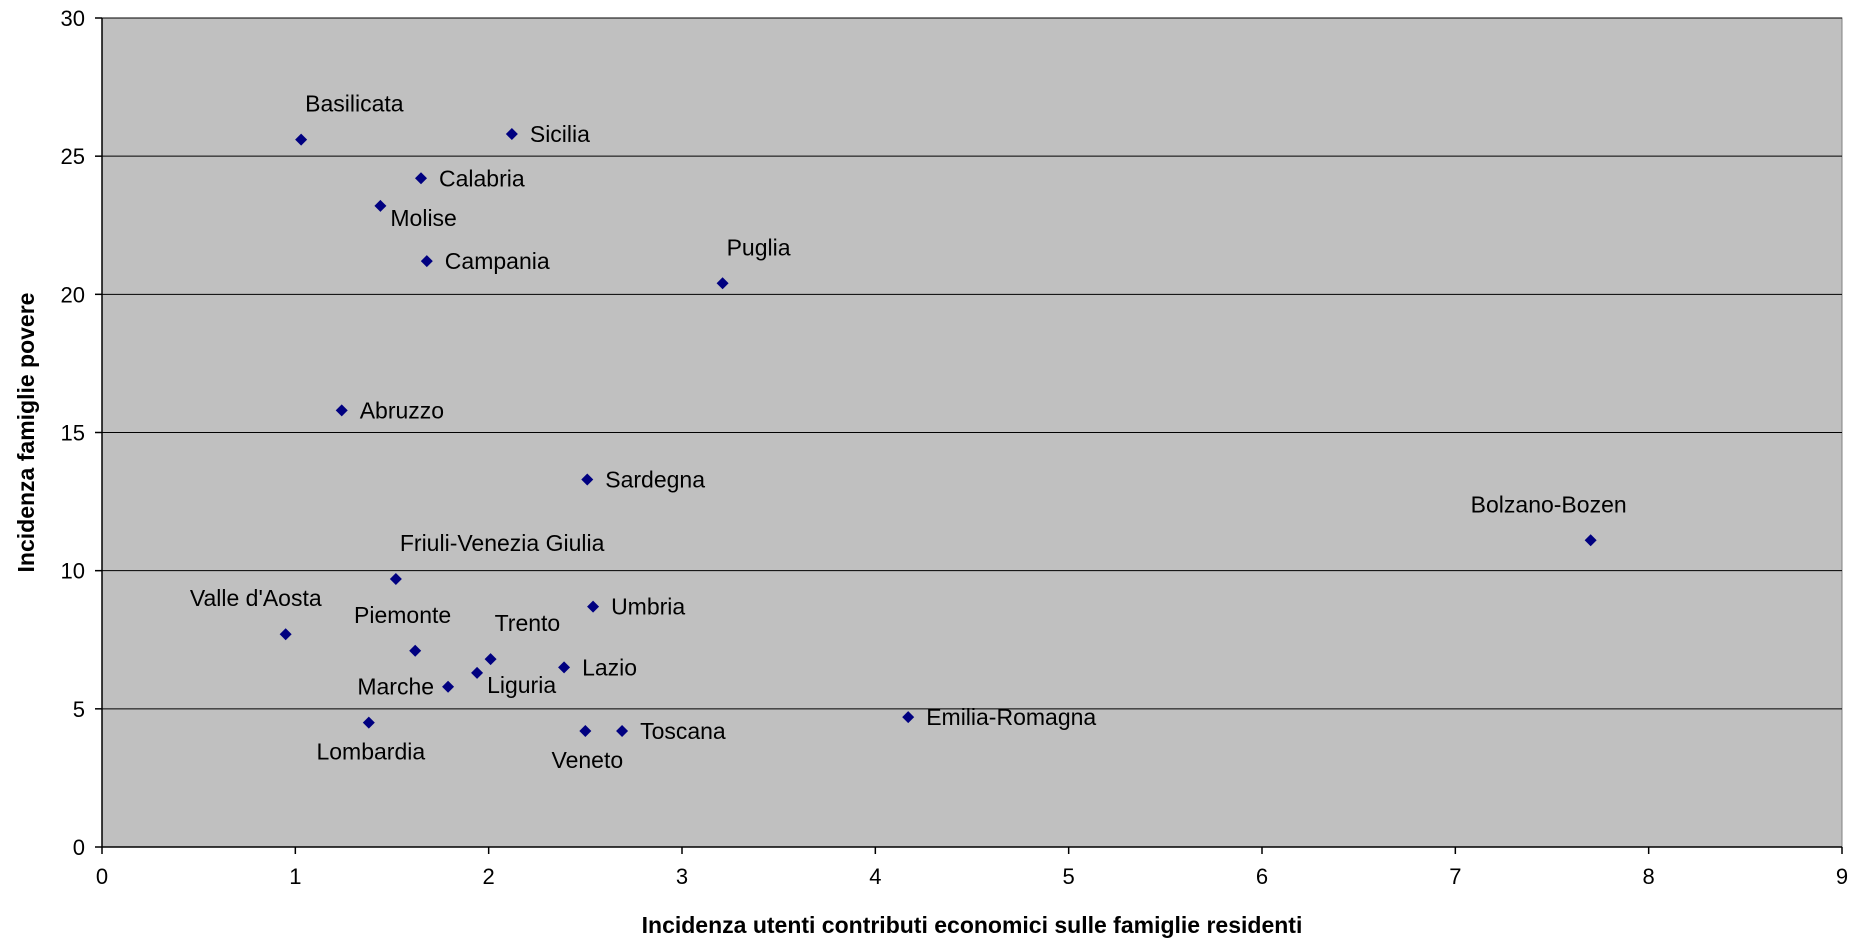 Image resolution: width=1860 pixels, height=943 pixels. What do you see at coordinates (402, 410) in the screenshot?
I see `data-point-label: Abruzzo` at bounding box center [402, 410].